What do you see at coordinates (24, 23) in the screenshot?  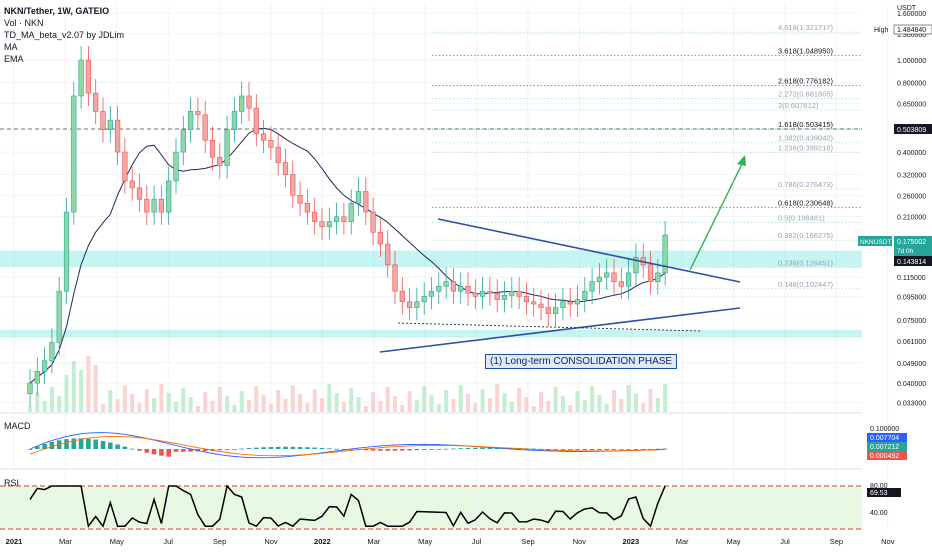 I see `volume-legend: Vol · NKN` at bounding box center [24, 23].